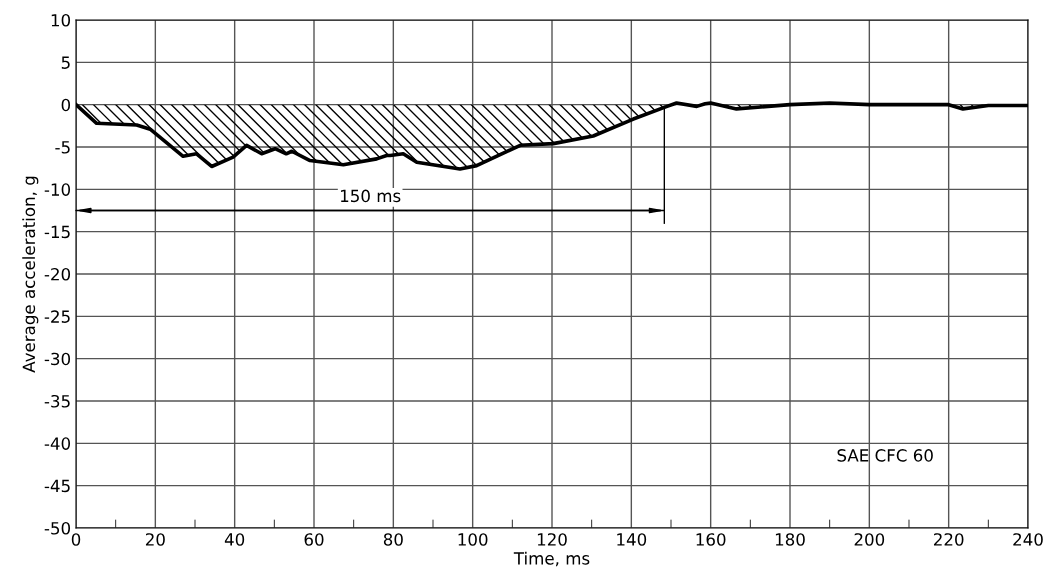  I want to click on x-tick-label: 220, so click(948, 539).